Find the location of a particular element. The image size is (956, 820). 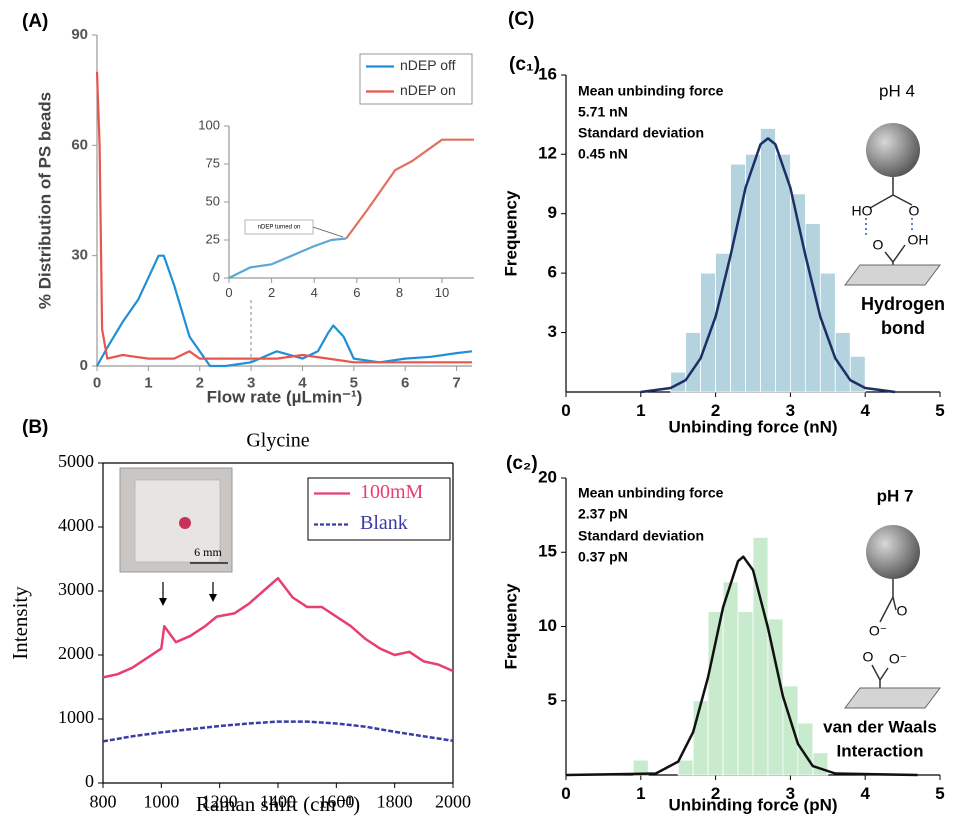

x-tick-label: 1000 is located at coordinates (161, 801).